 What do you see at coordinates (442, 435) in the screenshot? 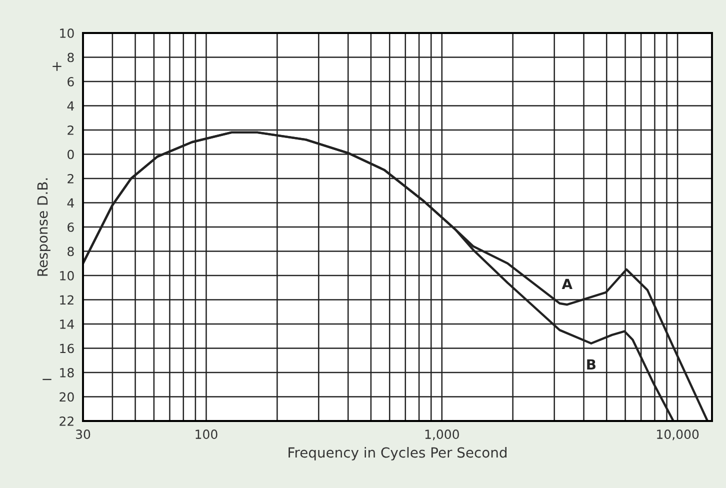
I see `x-tick-label: 1,000` at bounding box center [442, 435].